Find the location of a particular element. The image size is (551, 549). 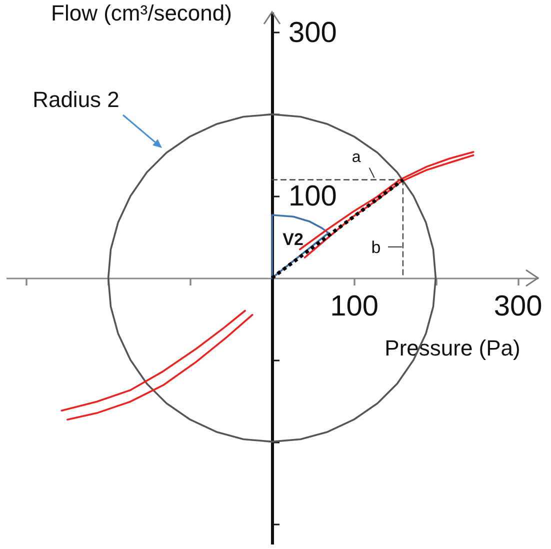

annotation: Radius 2 is located at coordinates (76, 99).